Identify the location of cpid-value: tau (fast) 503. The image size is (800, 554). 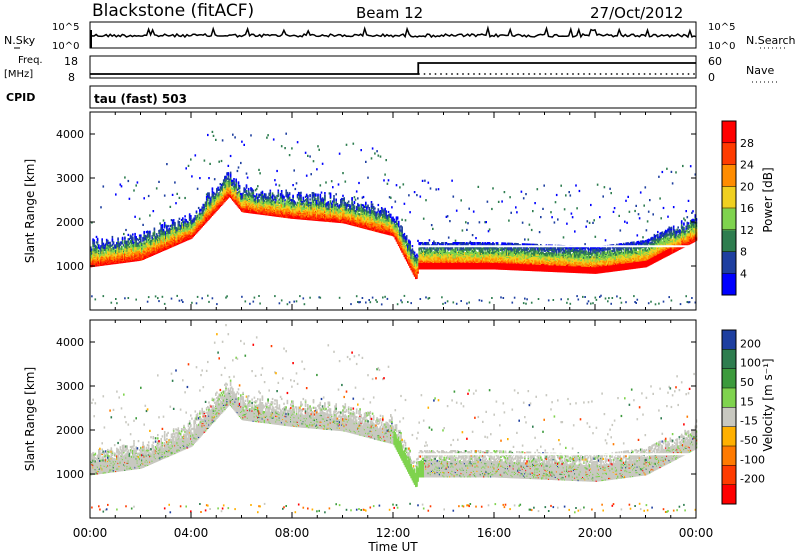
(140, 99).